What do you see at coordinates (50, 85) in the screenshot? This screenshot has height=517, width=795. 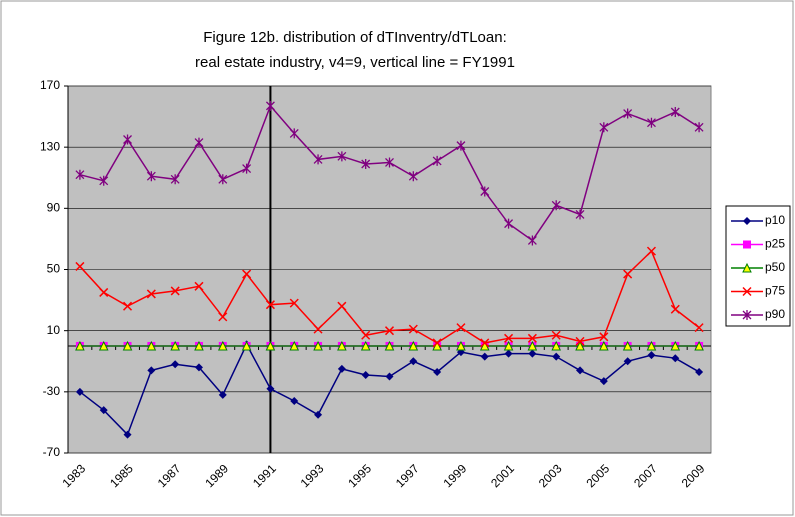 I see `y-tick-label: 170` at bounding box center [50, 85].